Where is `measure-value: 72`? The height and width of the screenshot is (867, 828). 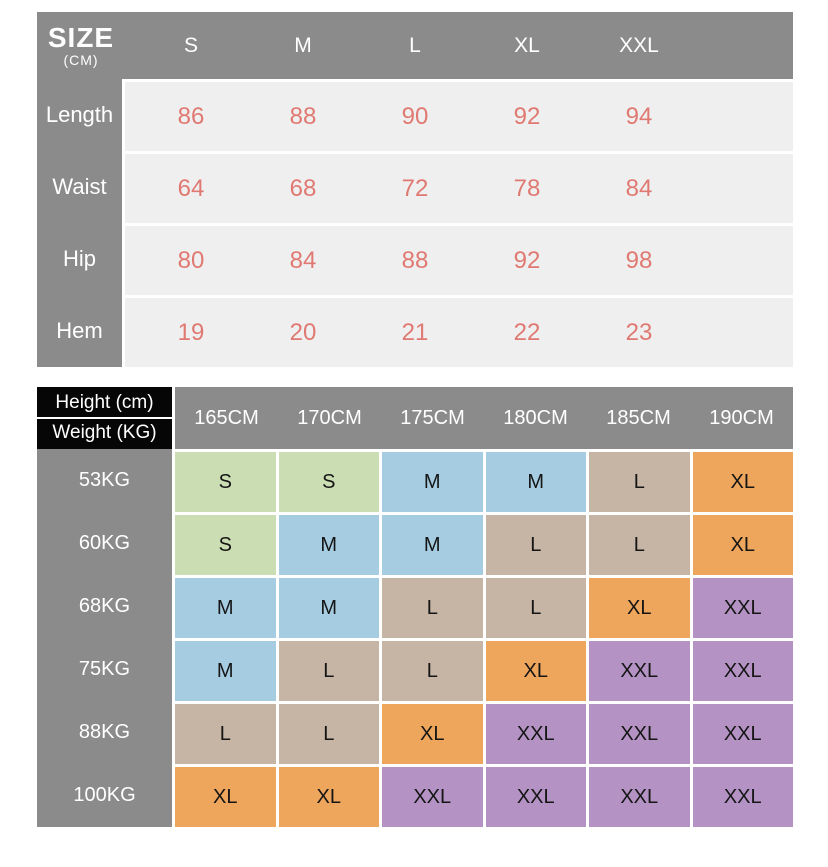
measure-value: 72 is located at coordinates (415, 188).